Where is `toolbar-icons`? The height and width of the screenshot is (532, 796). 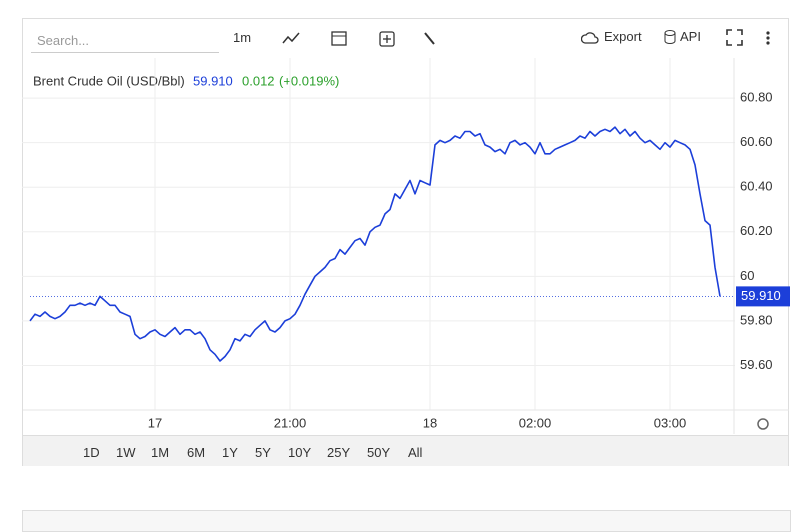 toolbar-icons is located at coordinates (358, 39).